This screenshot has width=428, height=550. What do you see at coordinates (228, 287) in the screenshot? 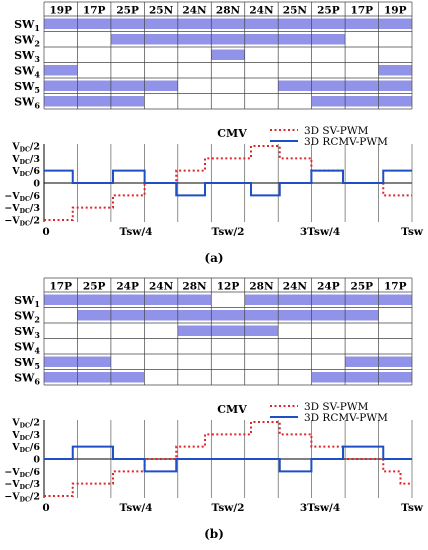
I see `vector-label: 12P` at bounding box center [228, 287].